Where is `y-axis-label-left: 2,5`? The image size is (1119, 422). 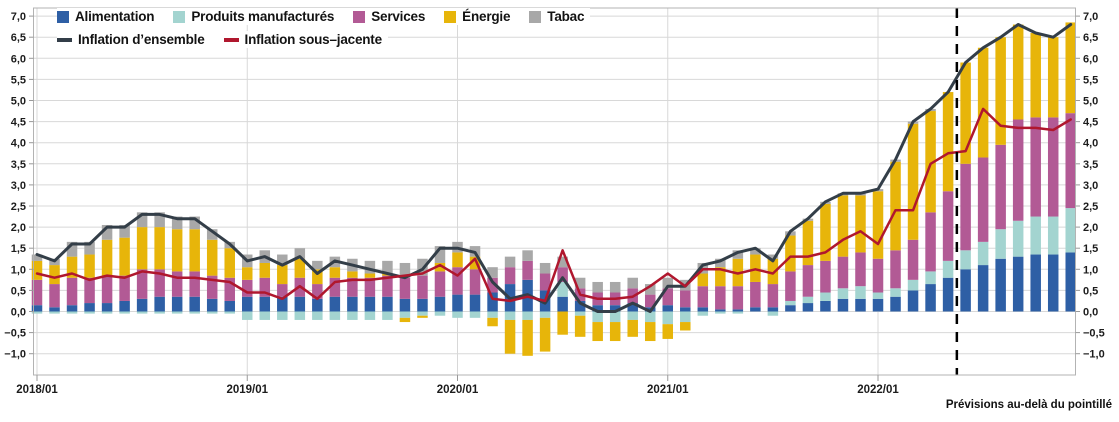
y-axis-label-left: 2,5 is located at coordinates (18, 207).